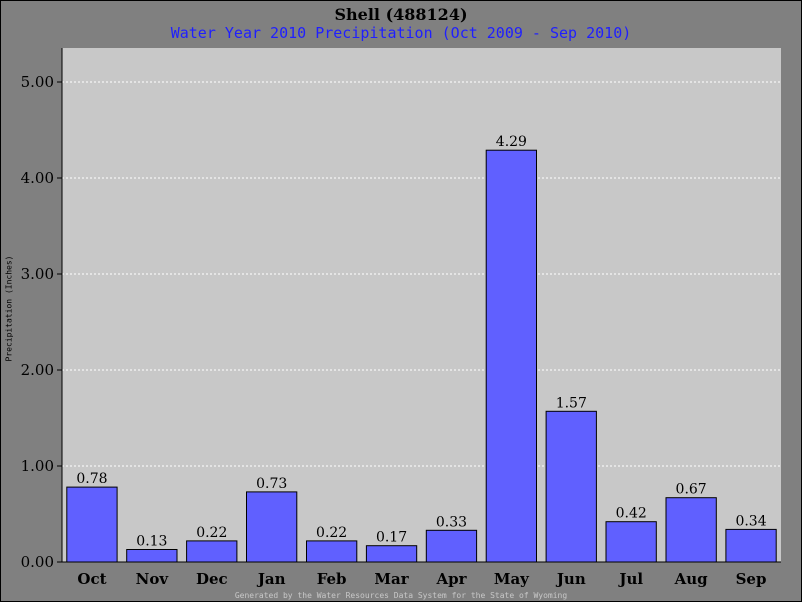  I want to click on data-label: 0.73, so click(271, 484).